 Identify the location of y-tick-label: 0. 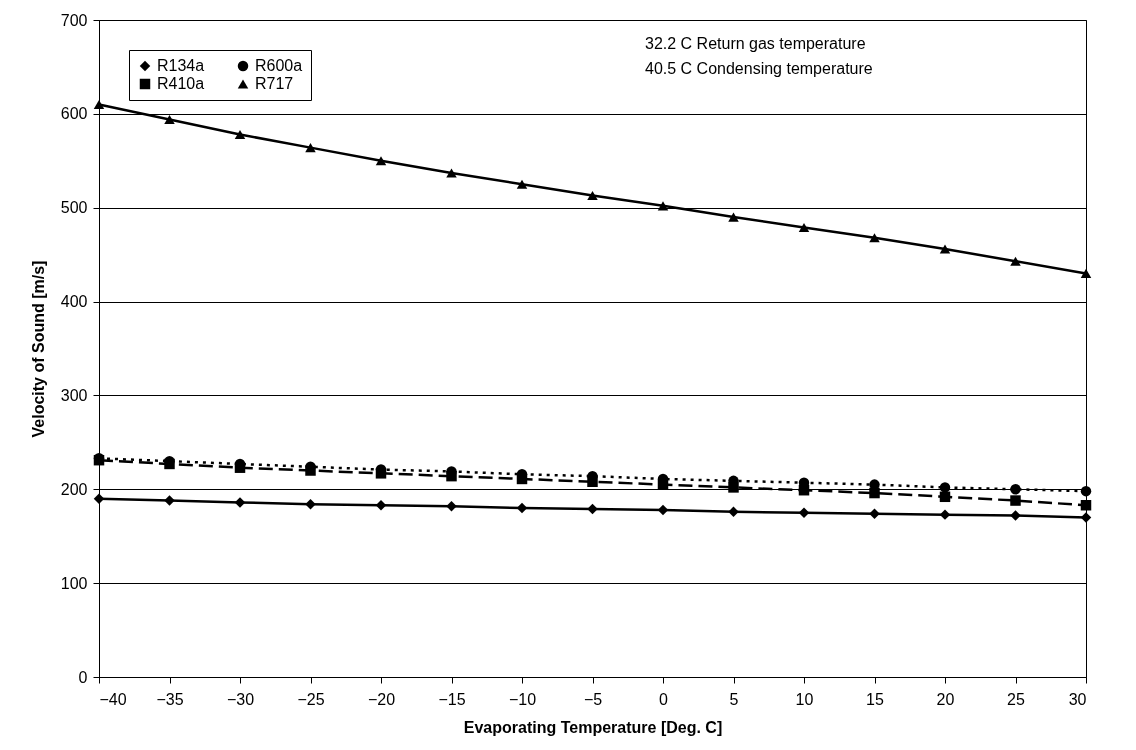
(83, 677).